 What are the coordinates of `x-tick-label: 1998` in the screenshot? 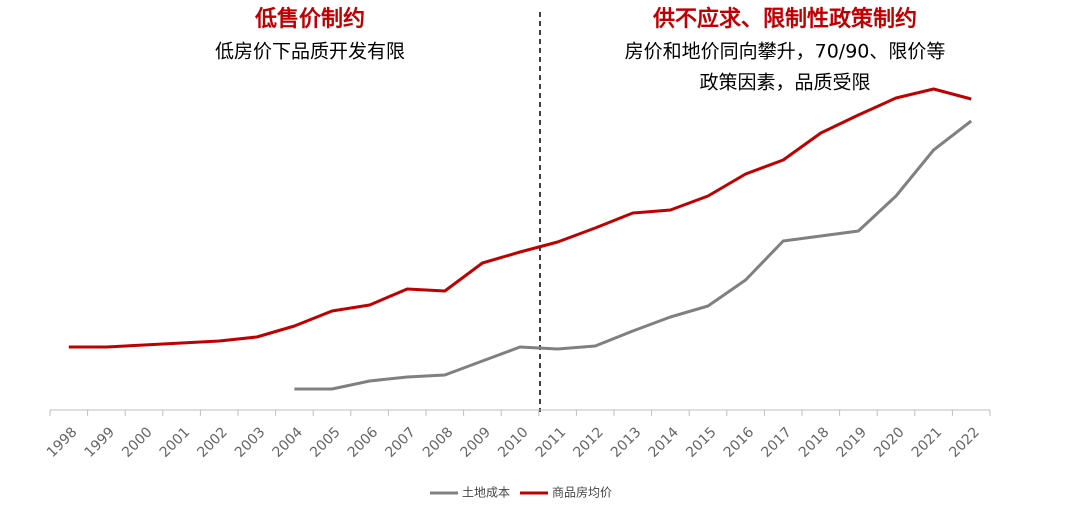 It's located at (62, 442).